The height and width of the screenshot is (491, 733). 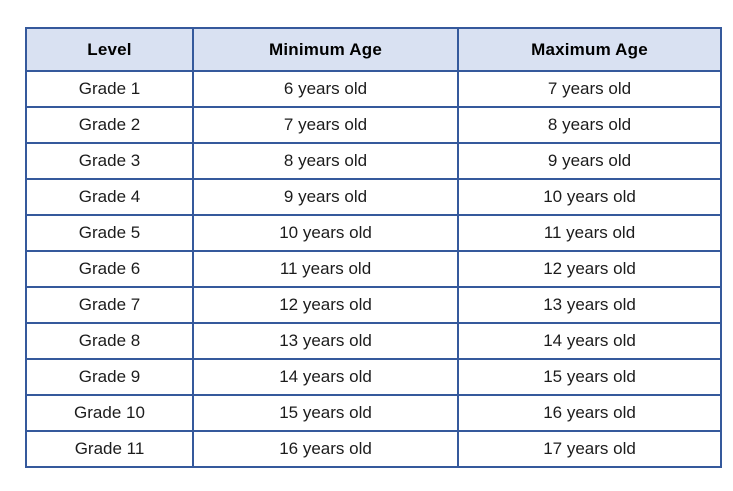 What do you see at coordinates (109, 377) in the screenshot?
I see `cell-level: Grade 9` at bounding box center [109, 377].